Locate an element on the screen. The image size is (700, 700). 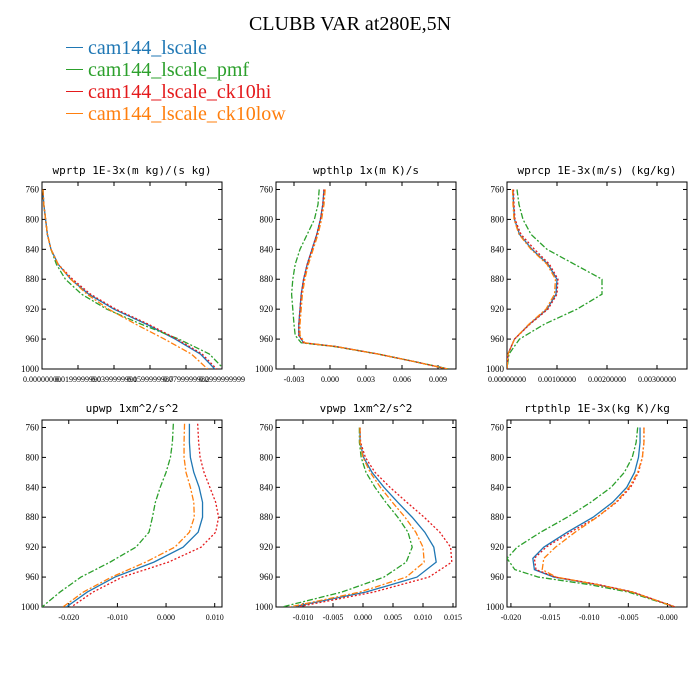
legend-item-cam144-lscale-ck10low: cam144_lscale_ck10low is located at coordinates (176, 114).